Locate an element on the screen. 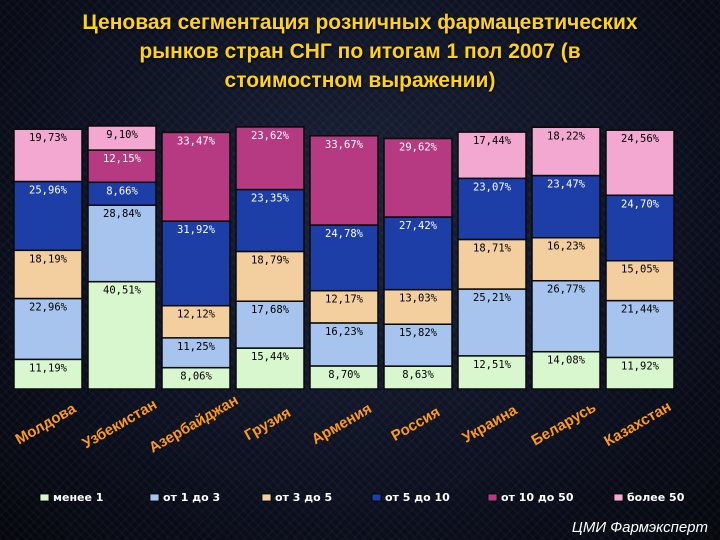 The height and width of the screenshot is (540, 720). x-tick-label: Молдова is located at coordinates (46, 424).